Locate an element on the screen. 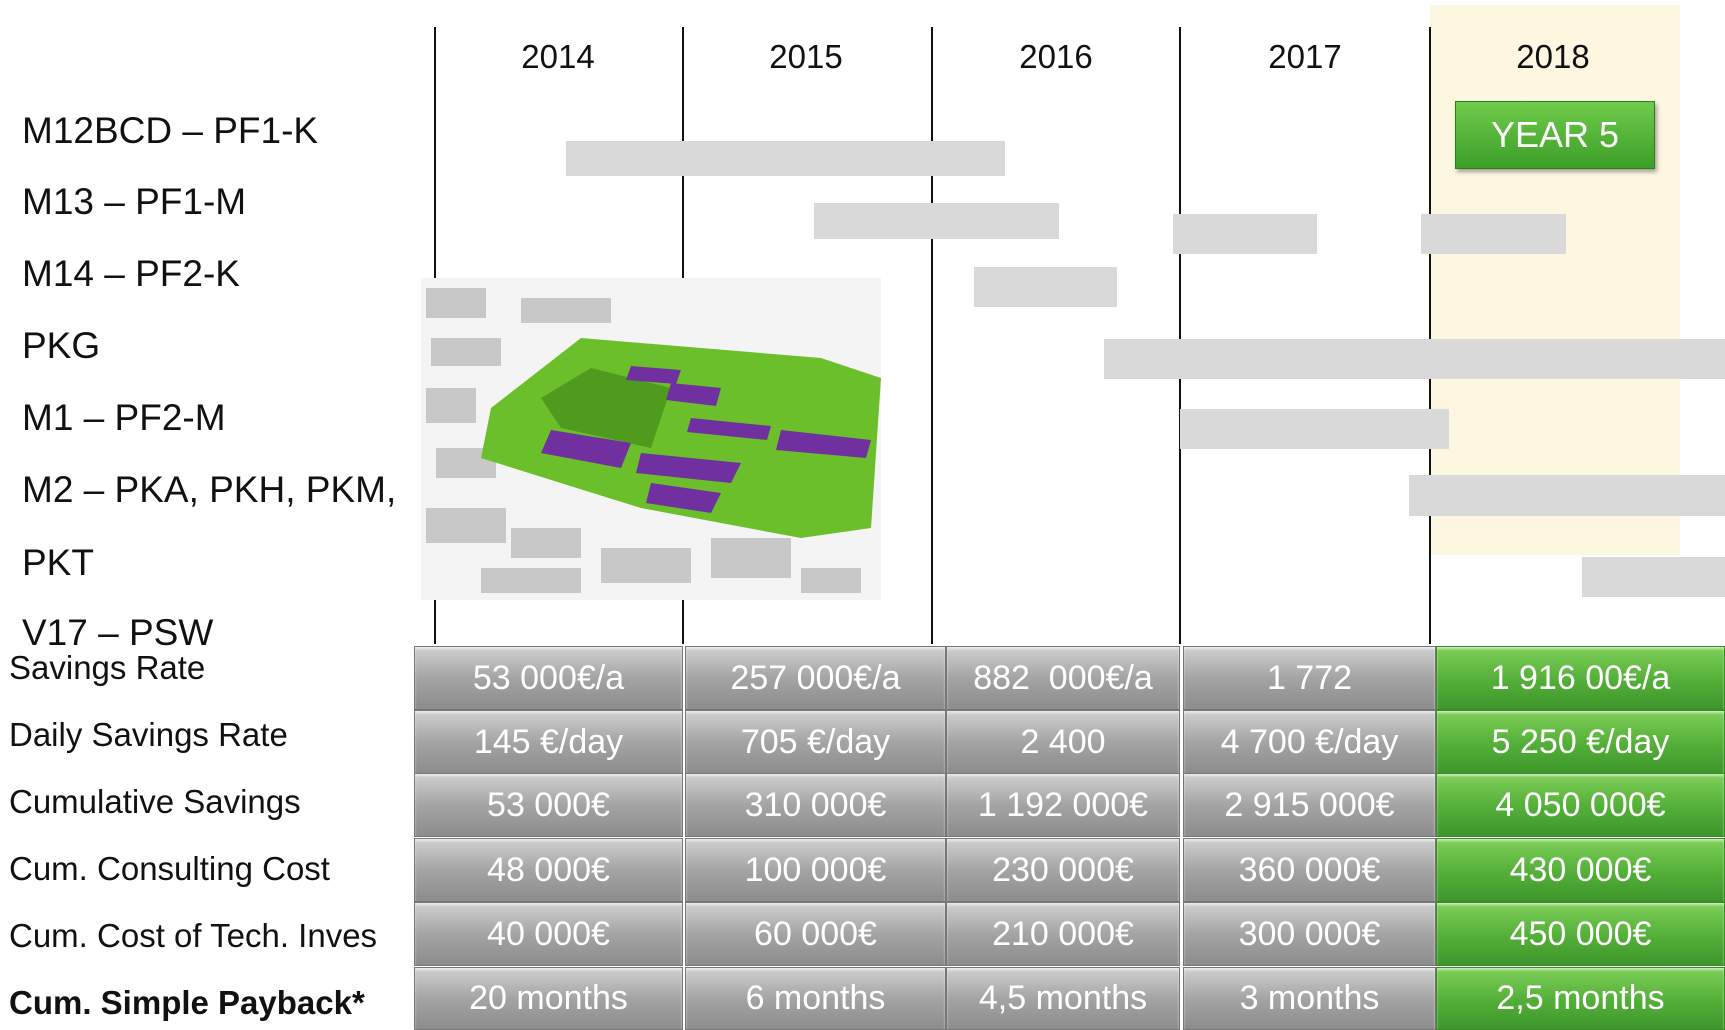 This screenshot has width=1725, height=1030. table-cell: 210 000€ is located at coordinates (1063, 934).